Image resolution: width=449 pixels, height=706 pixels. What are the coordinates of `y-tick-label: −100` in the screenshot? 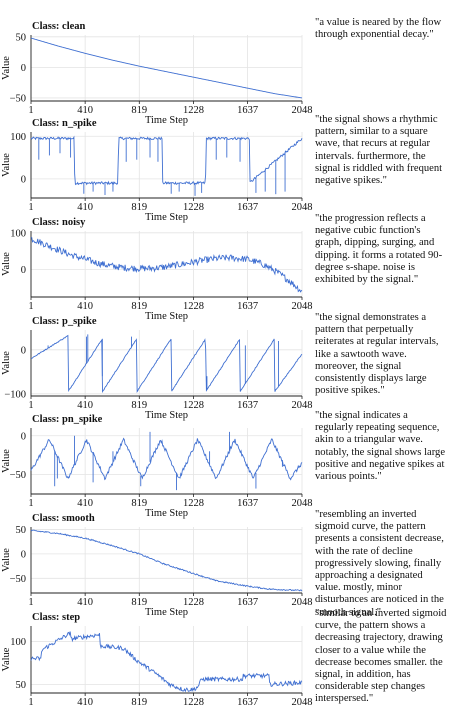 It's located at (15, 394).